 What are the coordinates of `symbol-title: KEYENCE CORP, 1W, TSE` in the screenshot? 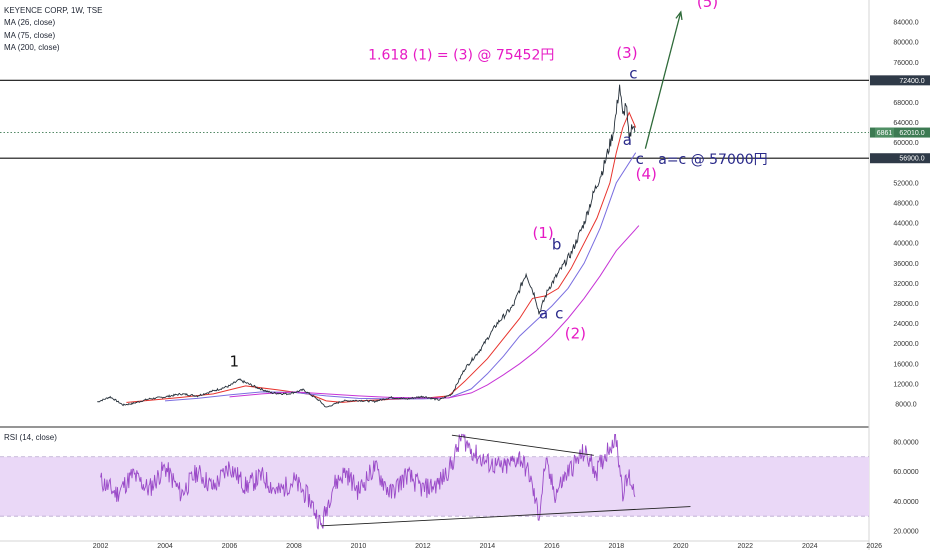 It's located at (53, 10).